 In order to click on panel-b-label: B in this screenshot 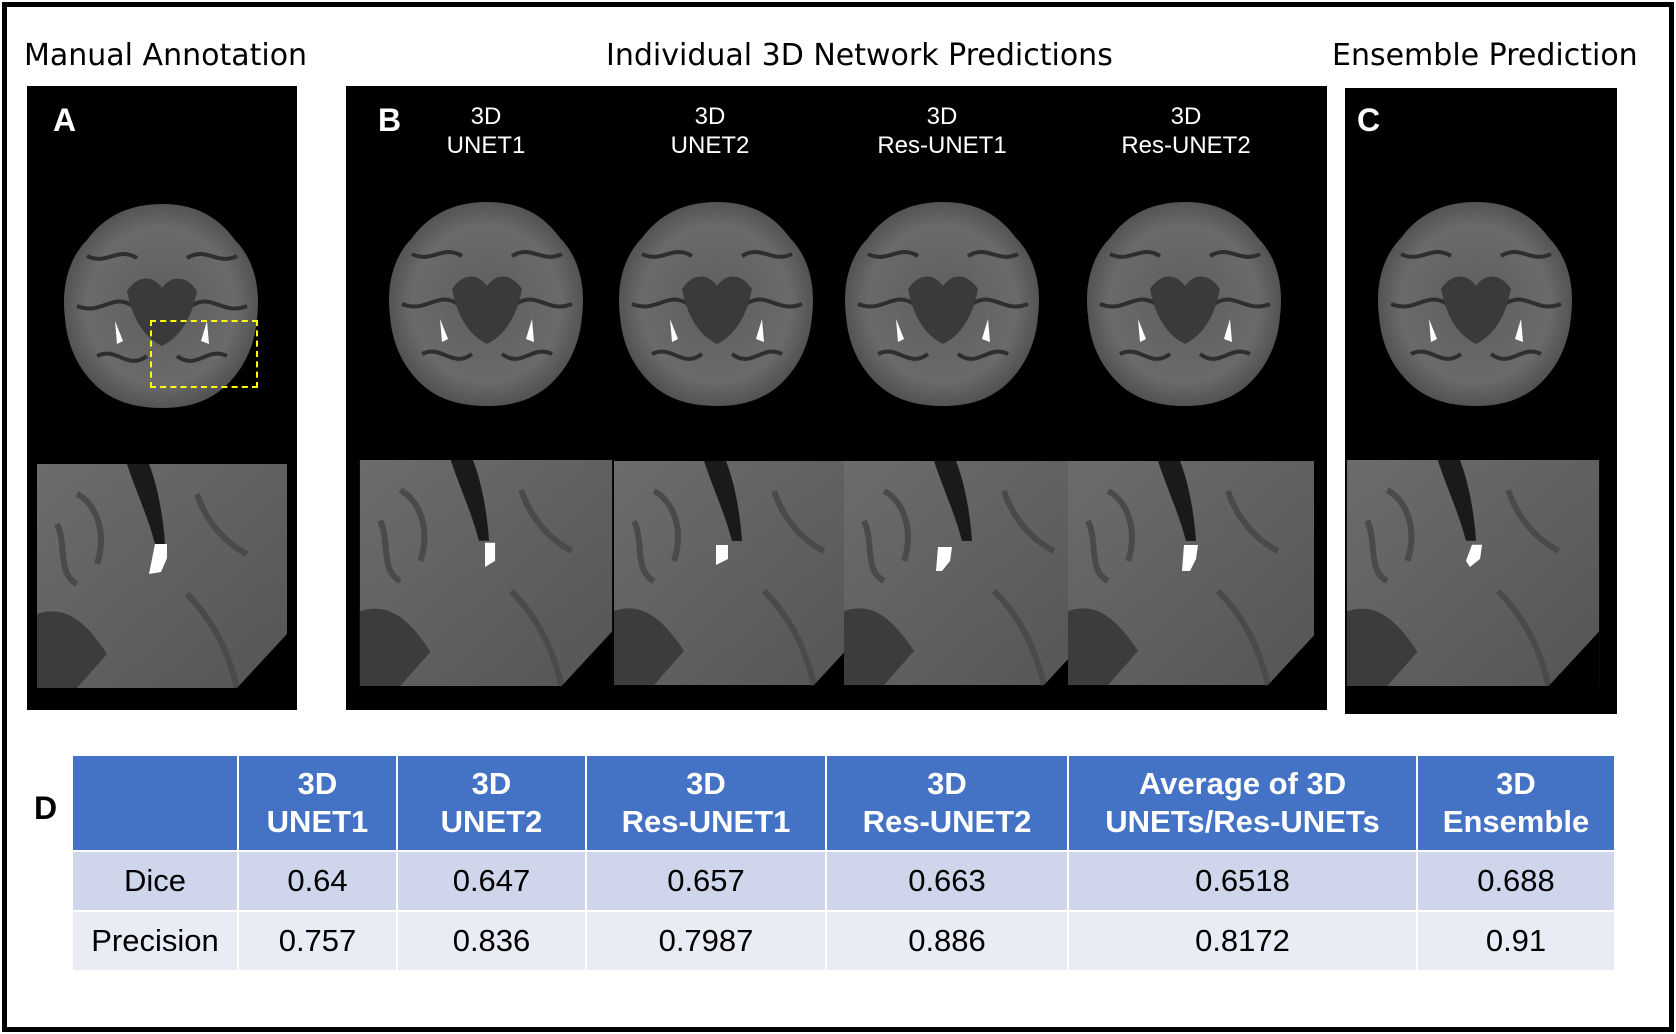, I will do `click(390, 120)`.